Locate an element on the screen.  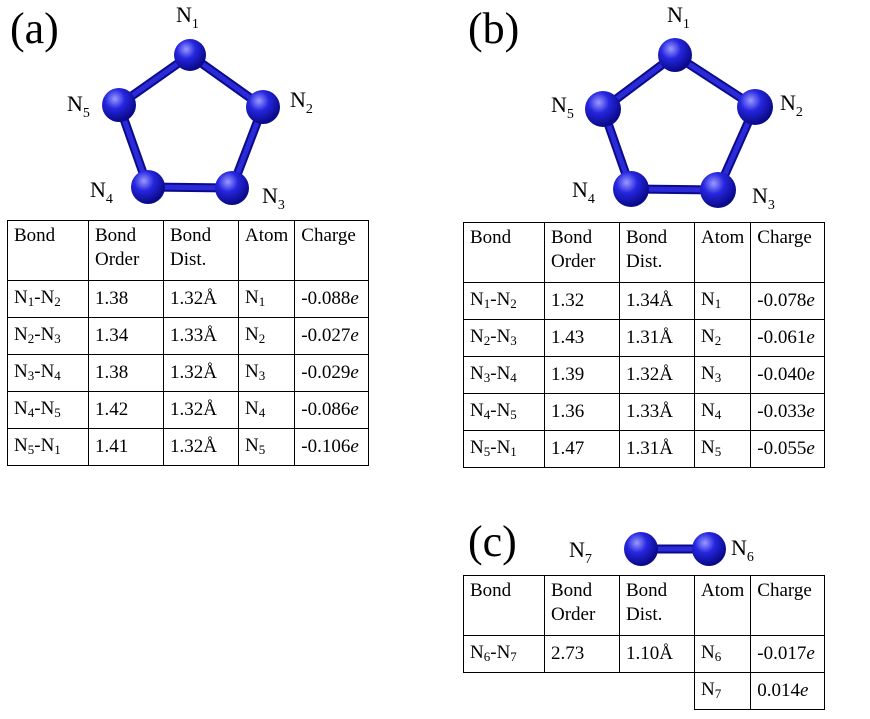
cell-bond: N4-N5 is located at coordinates (48, 410).